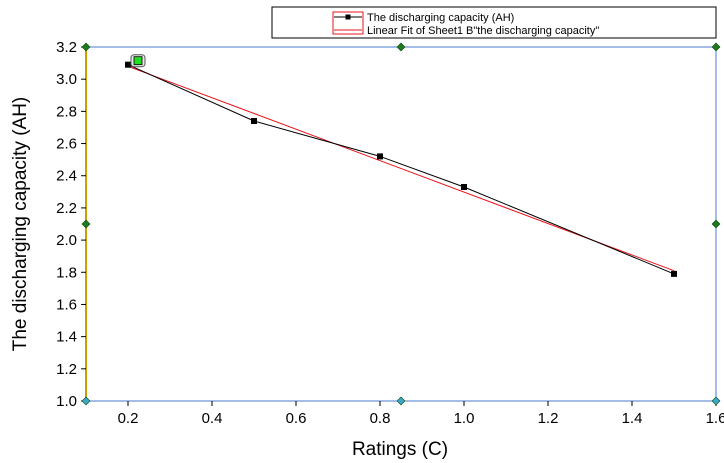  Describe the element at coordinates (380, 418) in the screenshot. I see `x-tick-label: 0.8` at that location.